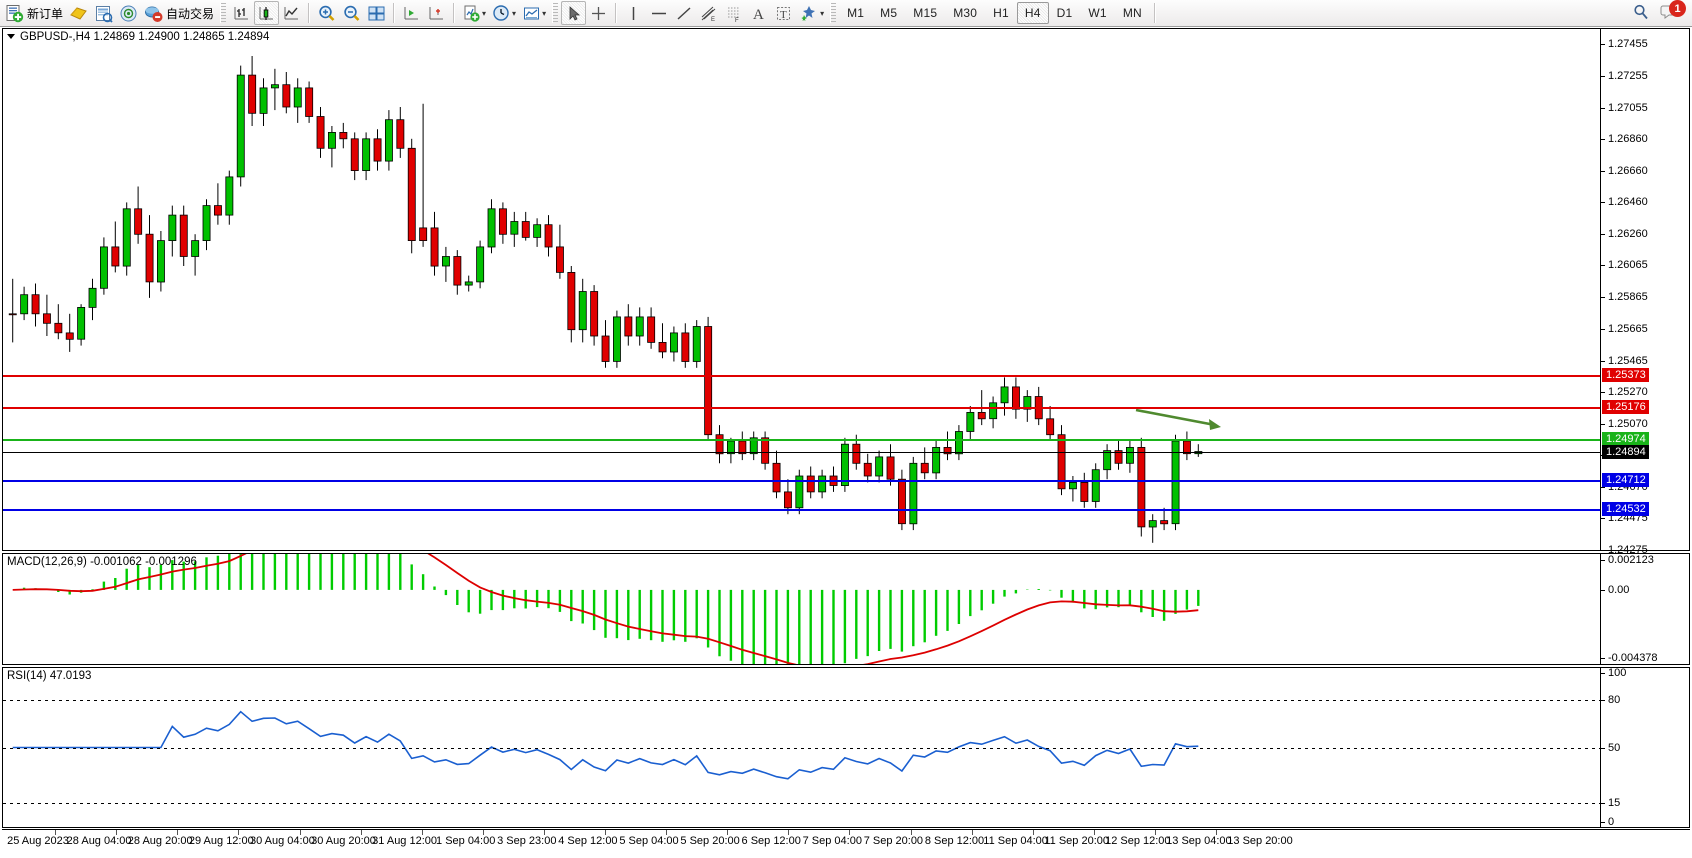 This screenshot has width=1692, height=858. I want to click on bar-chart-icon, so click(241, 12).